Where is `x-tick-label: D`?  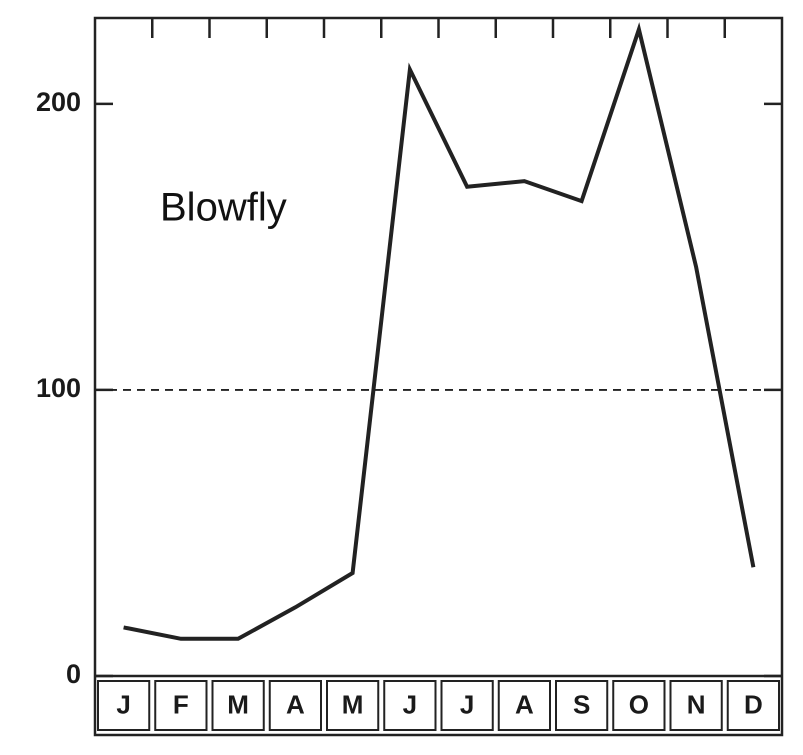
x-tick-label: D is located at coordinates (753, 704).